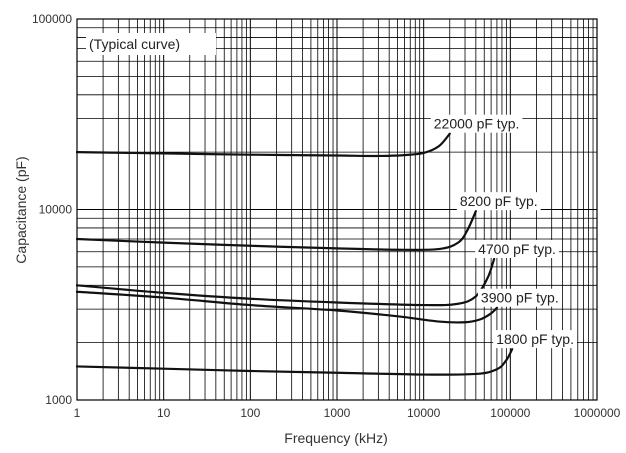 Image resolution: width=626 pixels, height=453 pixels. I want to click on series-label-text: 22000 pF typ., so click(477, 124).